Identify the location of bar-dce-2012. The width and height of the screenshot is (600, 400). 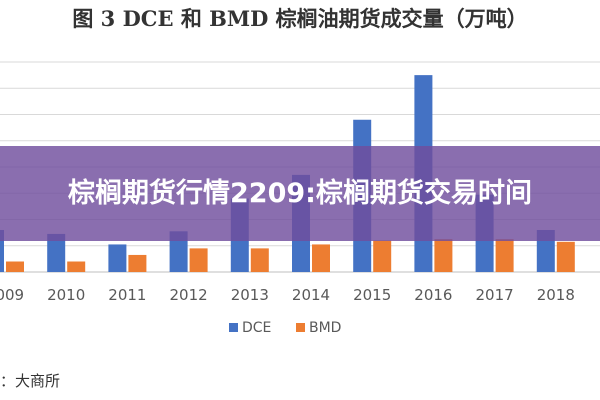
(178, 251).